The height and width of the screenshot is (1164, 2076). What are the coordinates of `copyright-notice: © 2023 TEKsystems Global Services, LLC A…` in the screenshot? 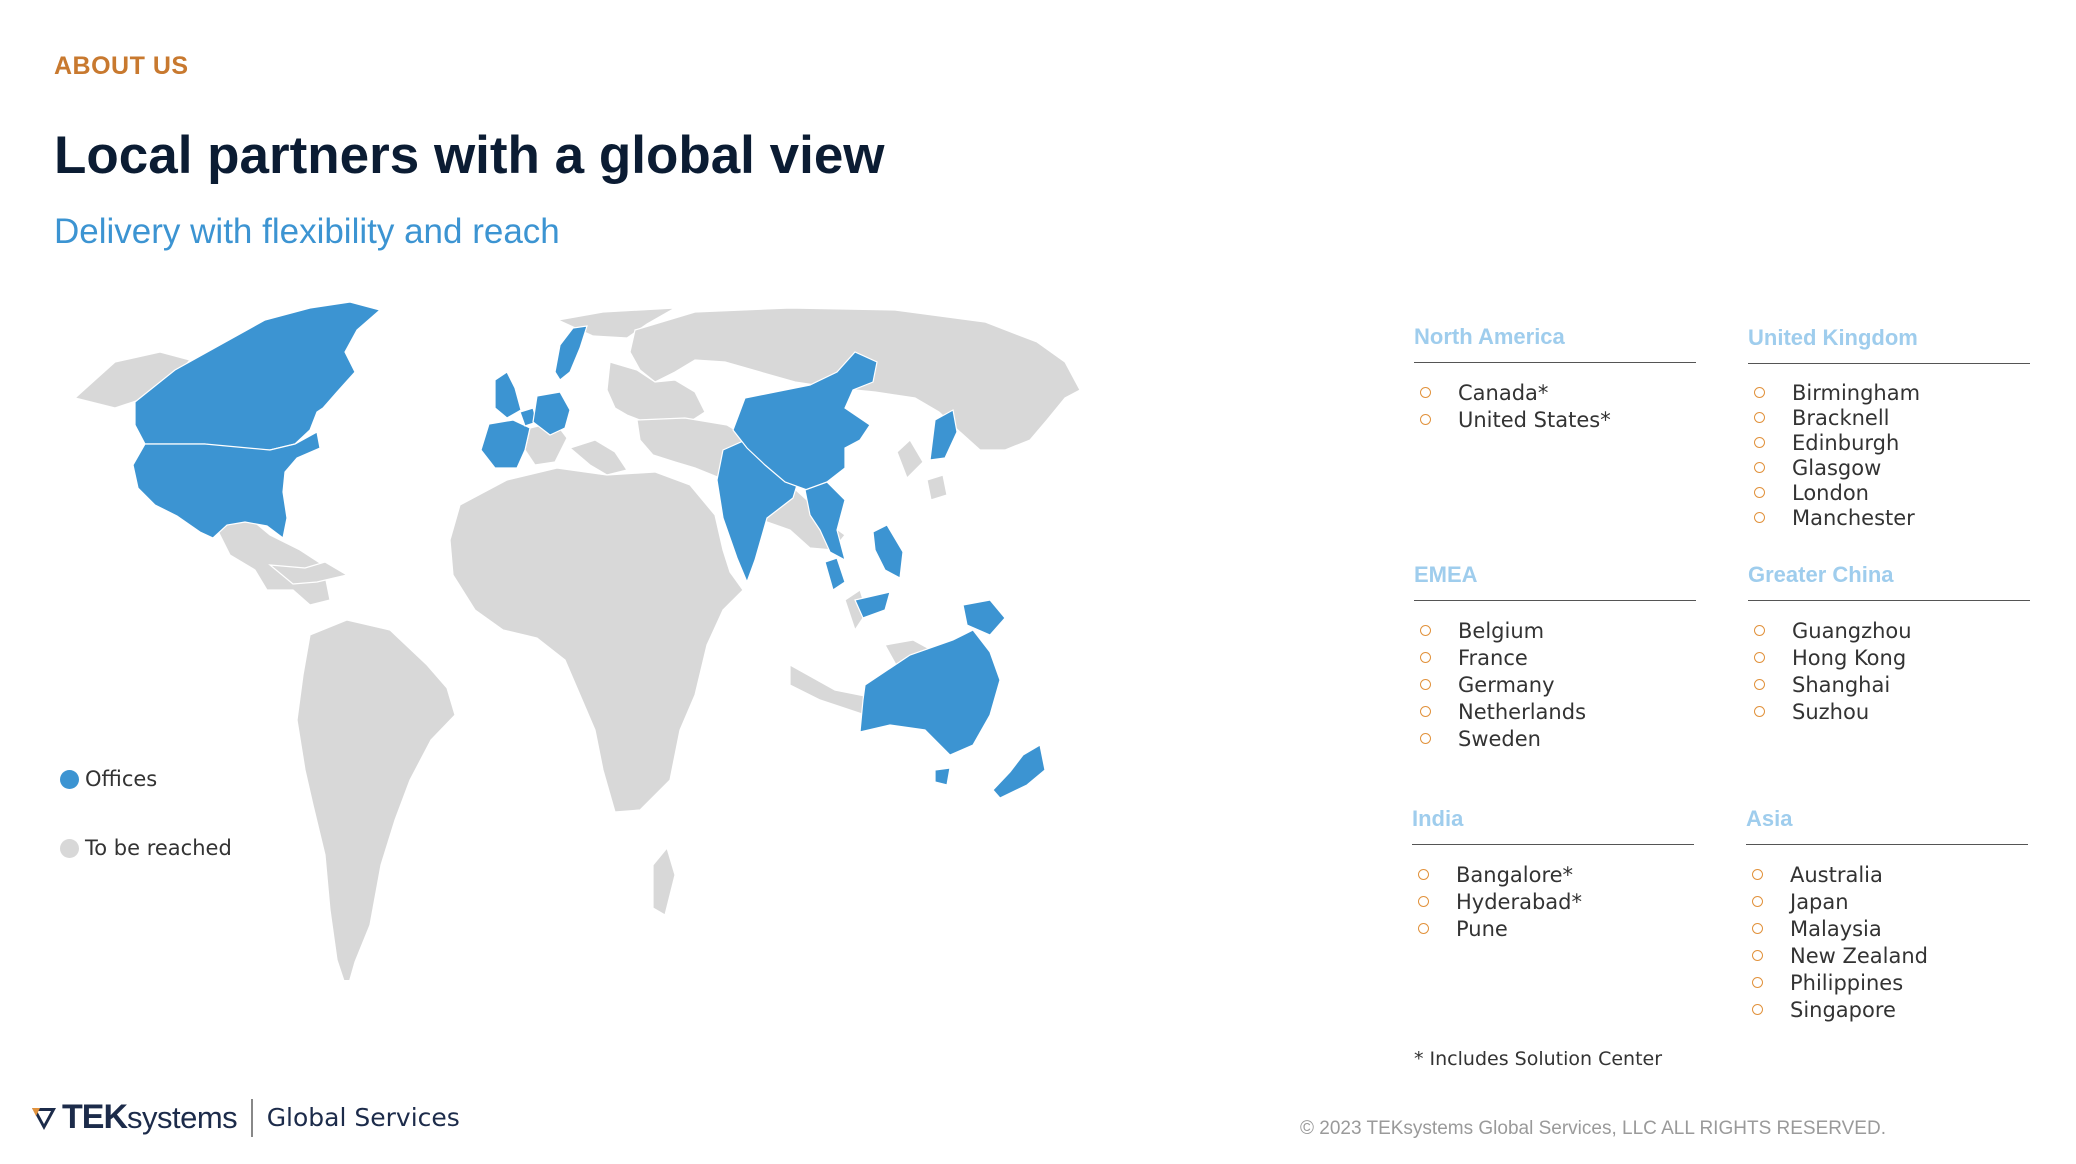 It's located at (1593, 1128).